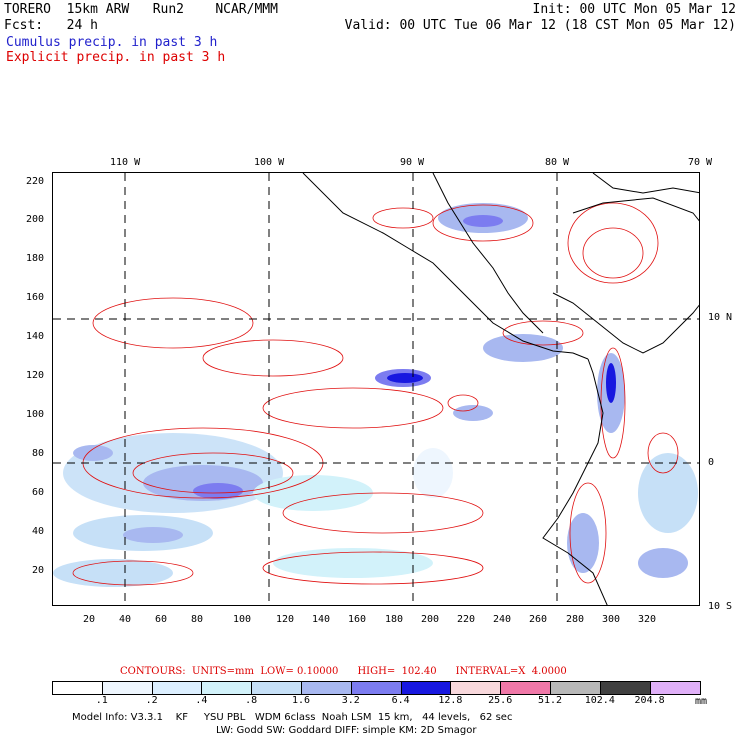 This screenshot has width=740, height=740. I want to click on y-tick: 180, so click(35, 258).